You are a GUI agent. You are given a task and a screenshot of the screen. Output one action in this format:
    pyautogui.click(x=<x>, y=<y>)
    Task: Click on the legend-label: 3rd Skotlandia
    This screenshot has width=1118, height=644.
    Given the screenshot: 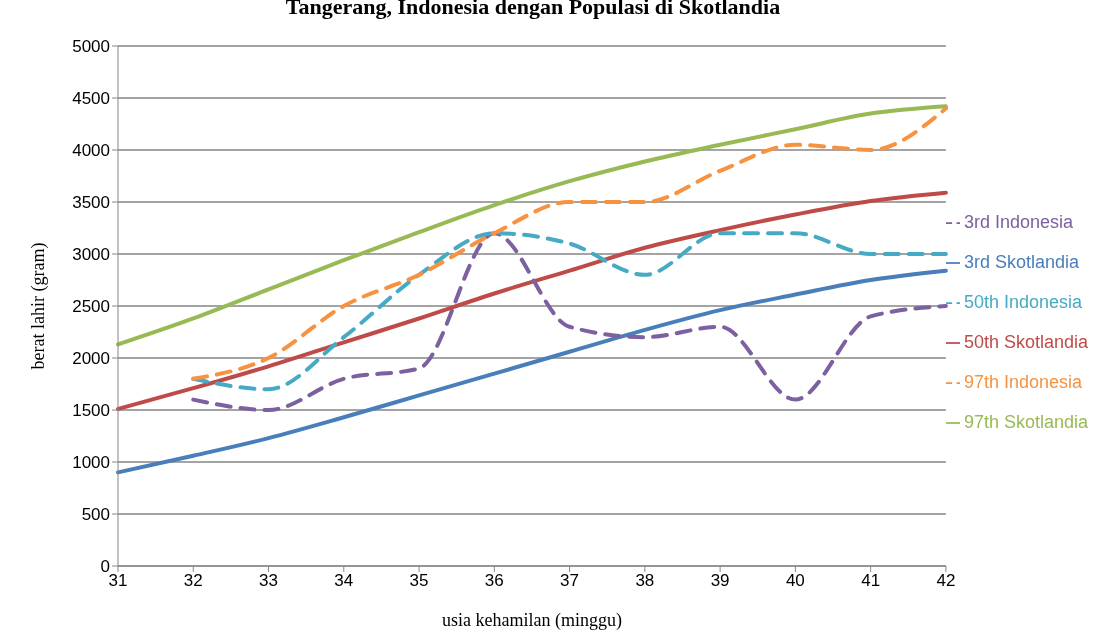 What is the action you would take?
    pyautogui.click(x=1021, y=262)
    